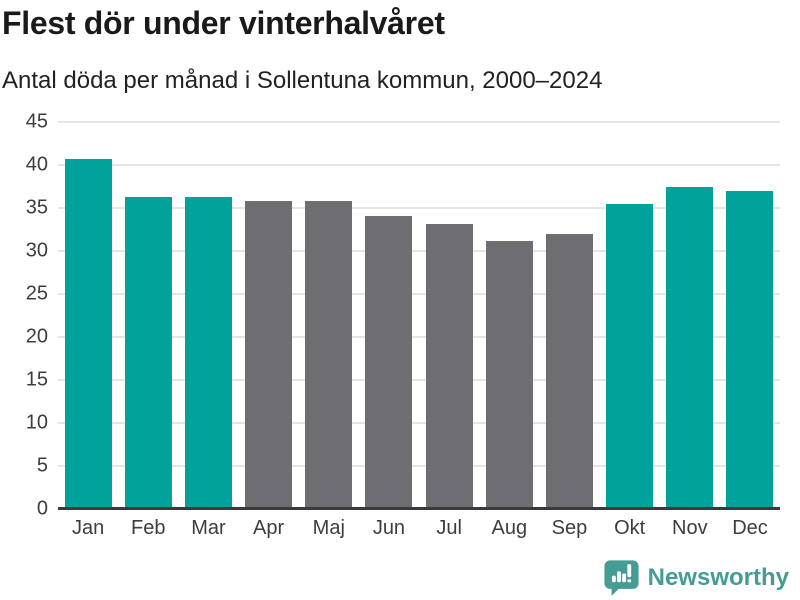 This screenshot has width=800, height=600. Describe the element at coordinates (569, 528) in the screenshot. I see `x-tick-label-sep: Sep` at that location.